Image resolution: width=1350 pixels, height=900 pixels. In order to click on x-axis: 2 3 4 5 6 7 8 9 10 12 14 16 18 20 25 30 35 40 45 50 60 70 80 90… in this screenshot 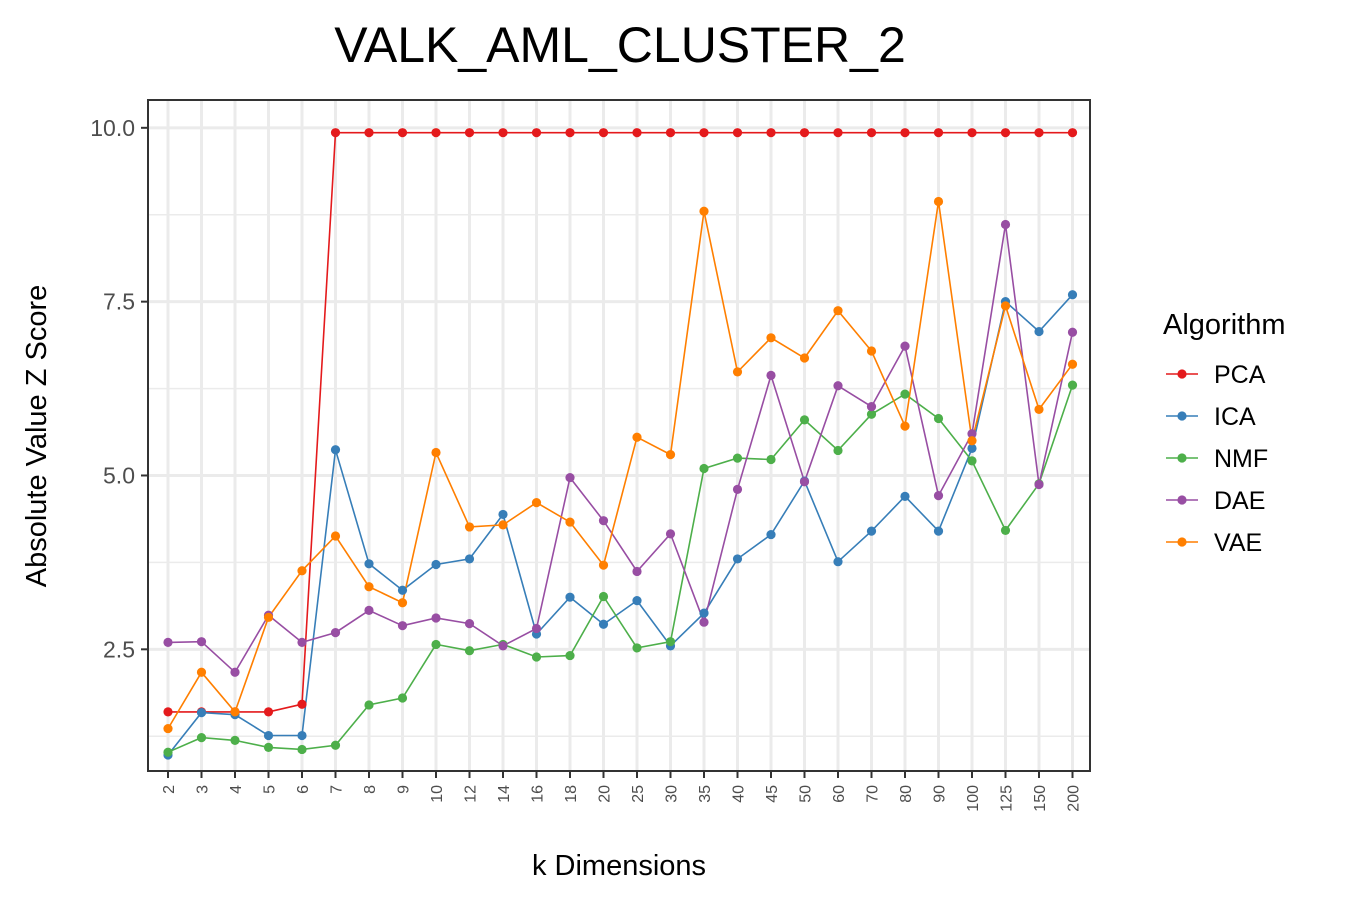, I will do `click(622, 791)`.